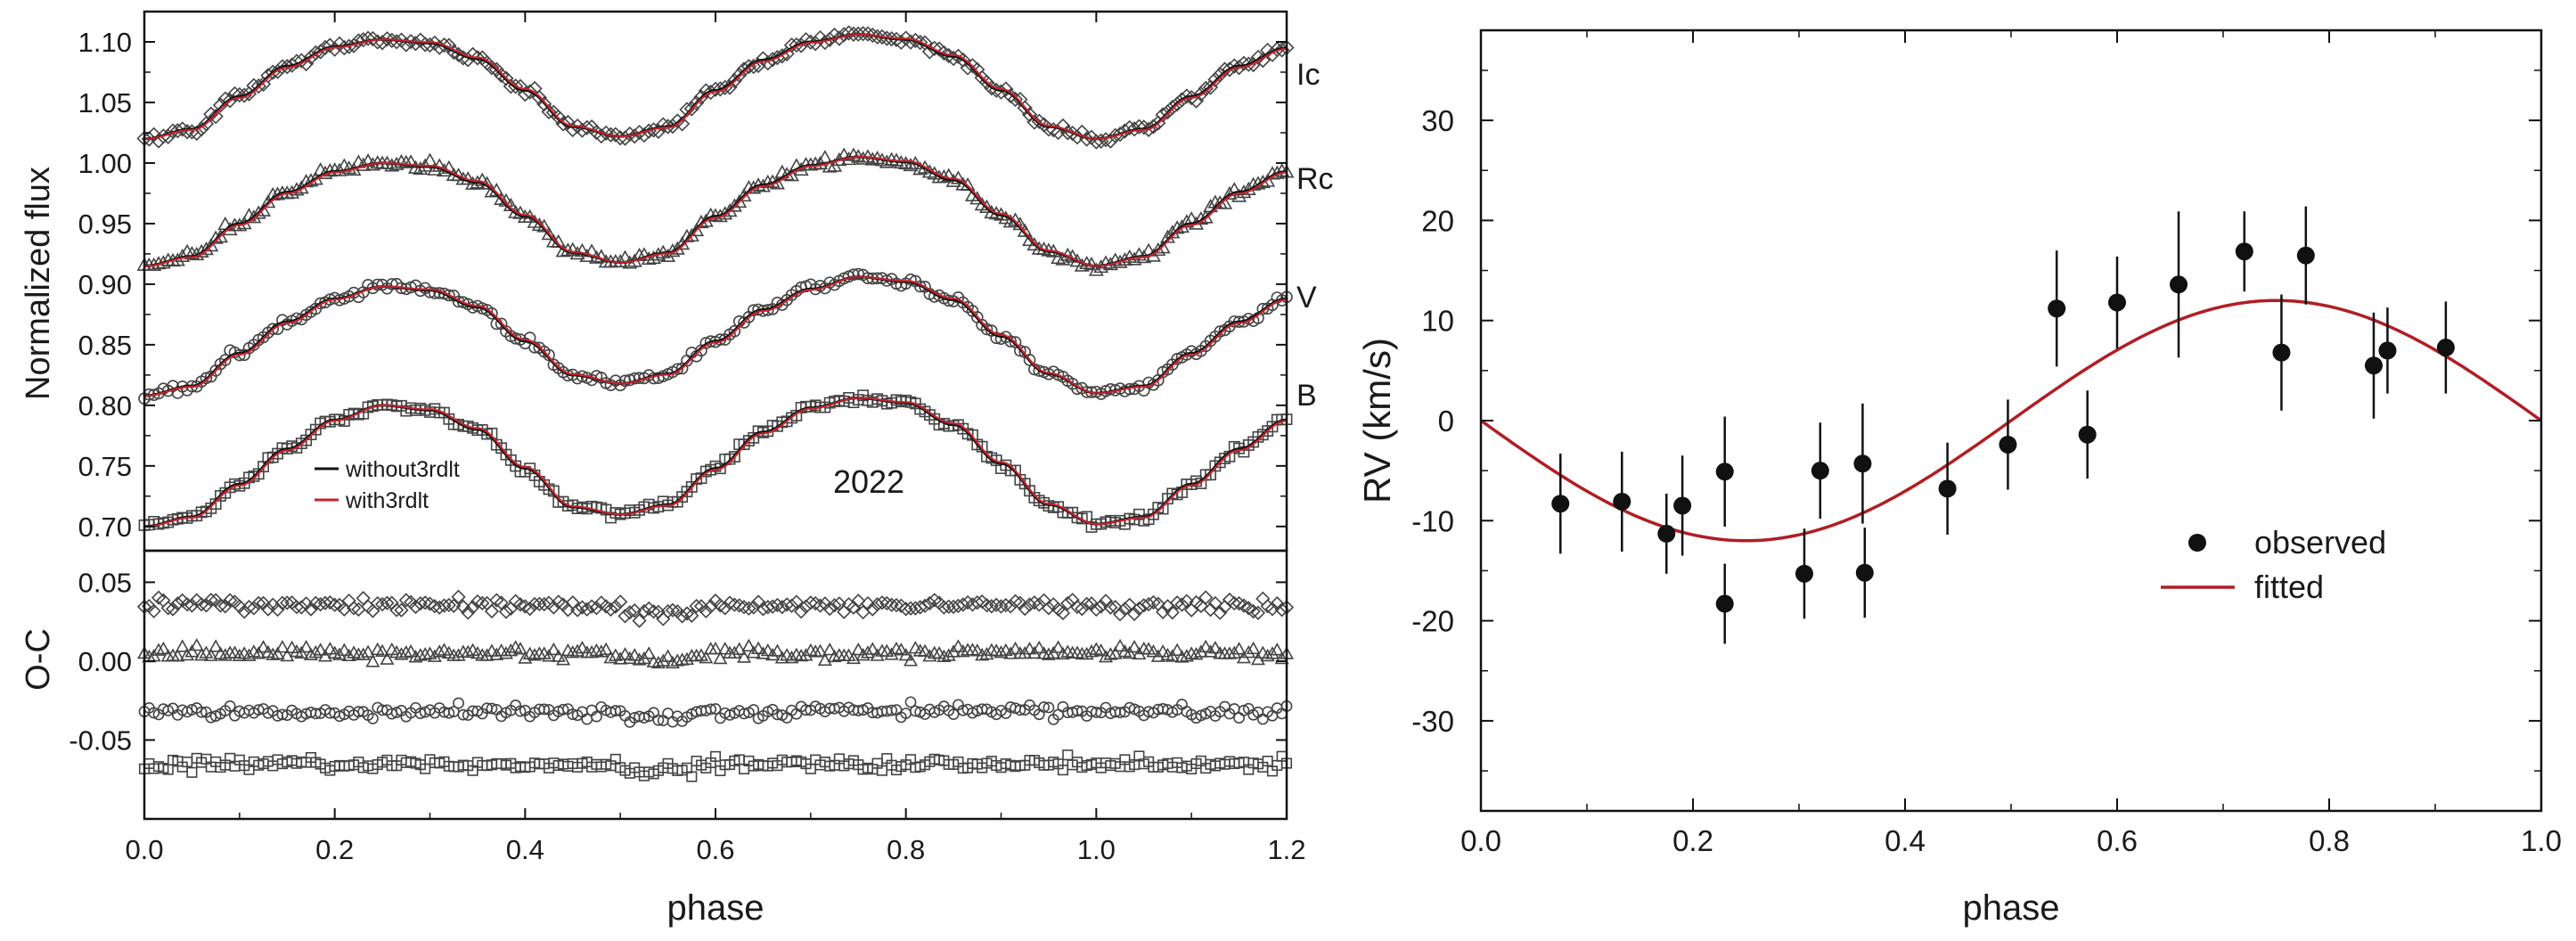 Image resolution: width=2576 pixels, height=941 pixels. I want to click on lc-ytick-label: 0.90, so click(105, 284).